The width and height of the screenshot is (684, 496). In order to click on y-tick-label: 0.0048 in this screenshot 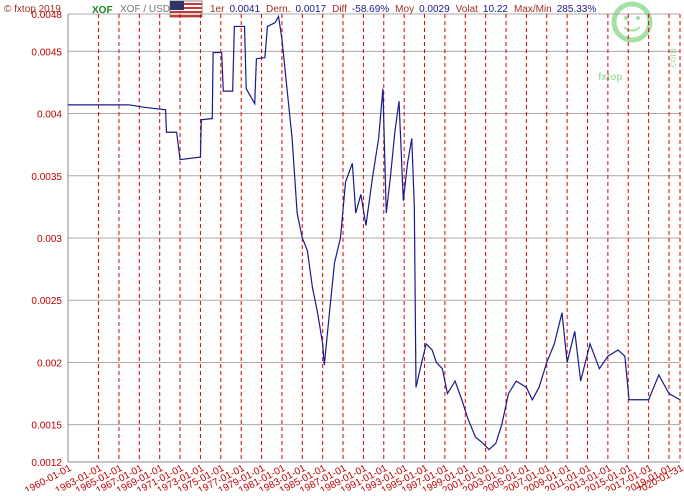, I will do `click(46, 15)`.